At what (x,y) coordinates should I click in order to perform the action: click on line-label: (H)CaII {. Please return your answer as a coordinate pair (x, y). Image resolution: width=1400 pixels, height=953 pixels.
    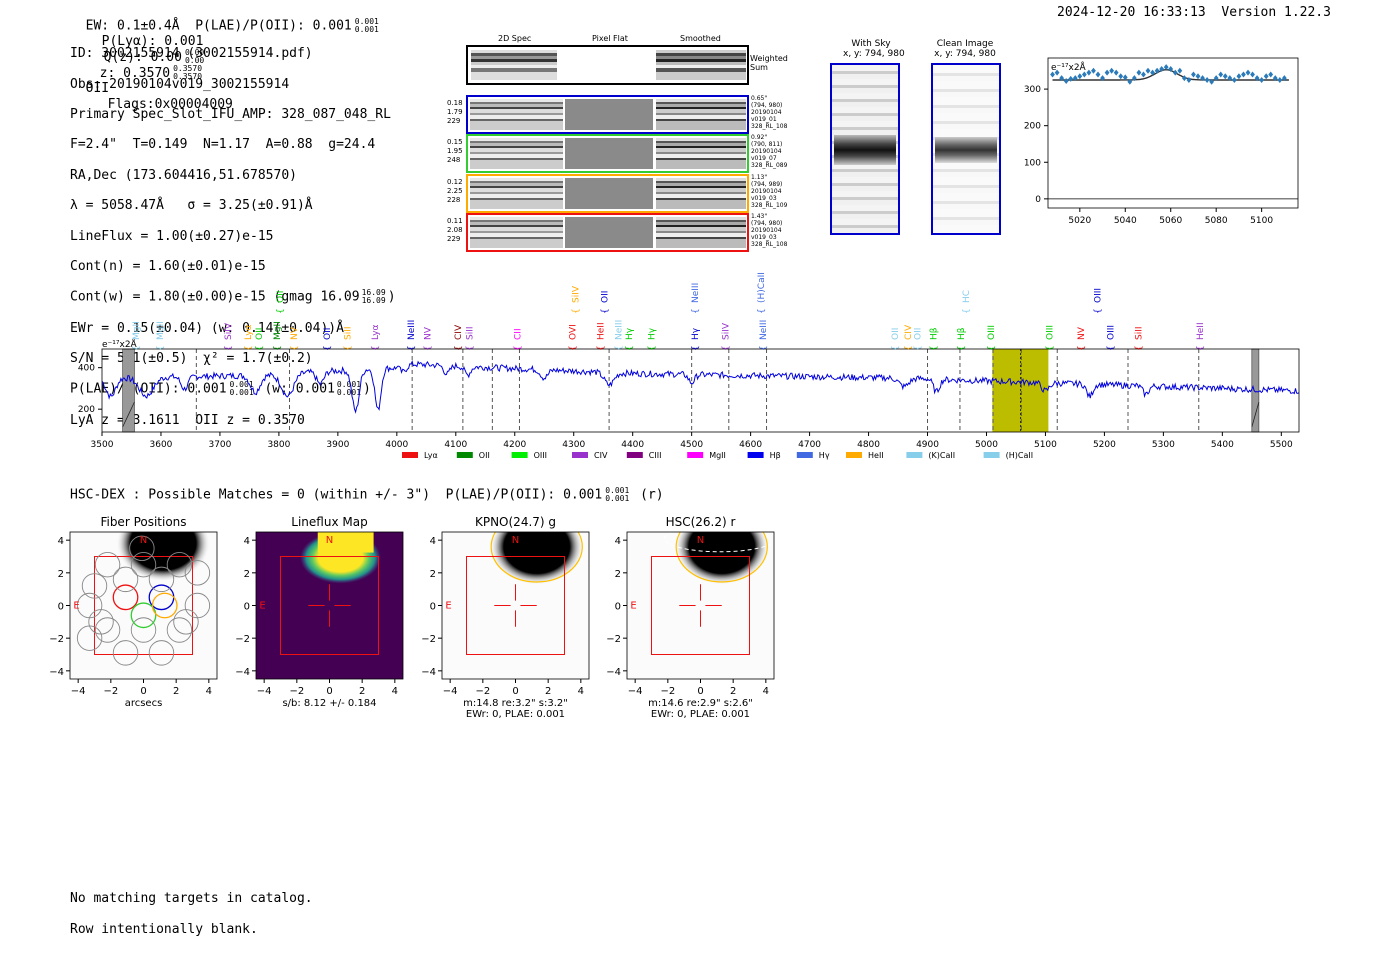
    Looking at the image, I should click on (762, 293).